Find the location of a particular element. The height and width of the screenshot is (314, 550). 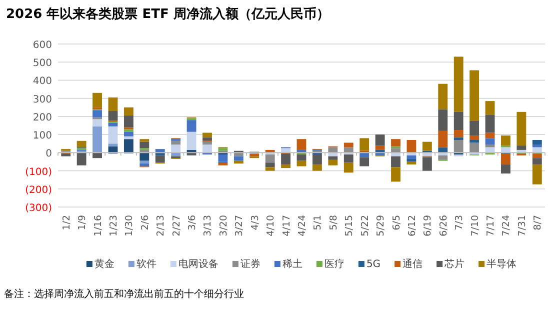

x-tick-label: 7/17 is located at coordinates (491, 225).